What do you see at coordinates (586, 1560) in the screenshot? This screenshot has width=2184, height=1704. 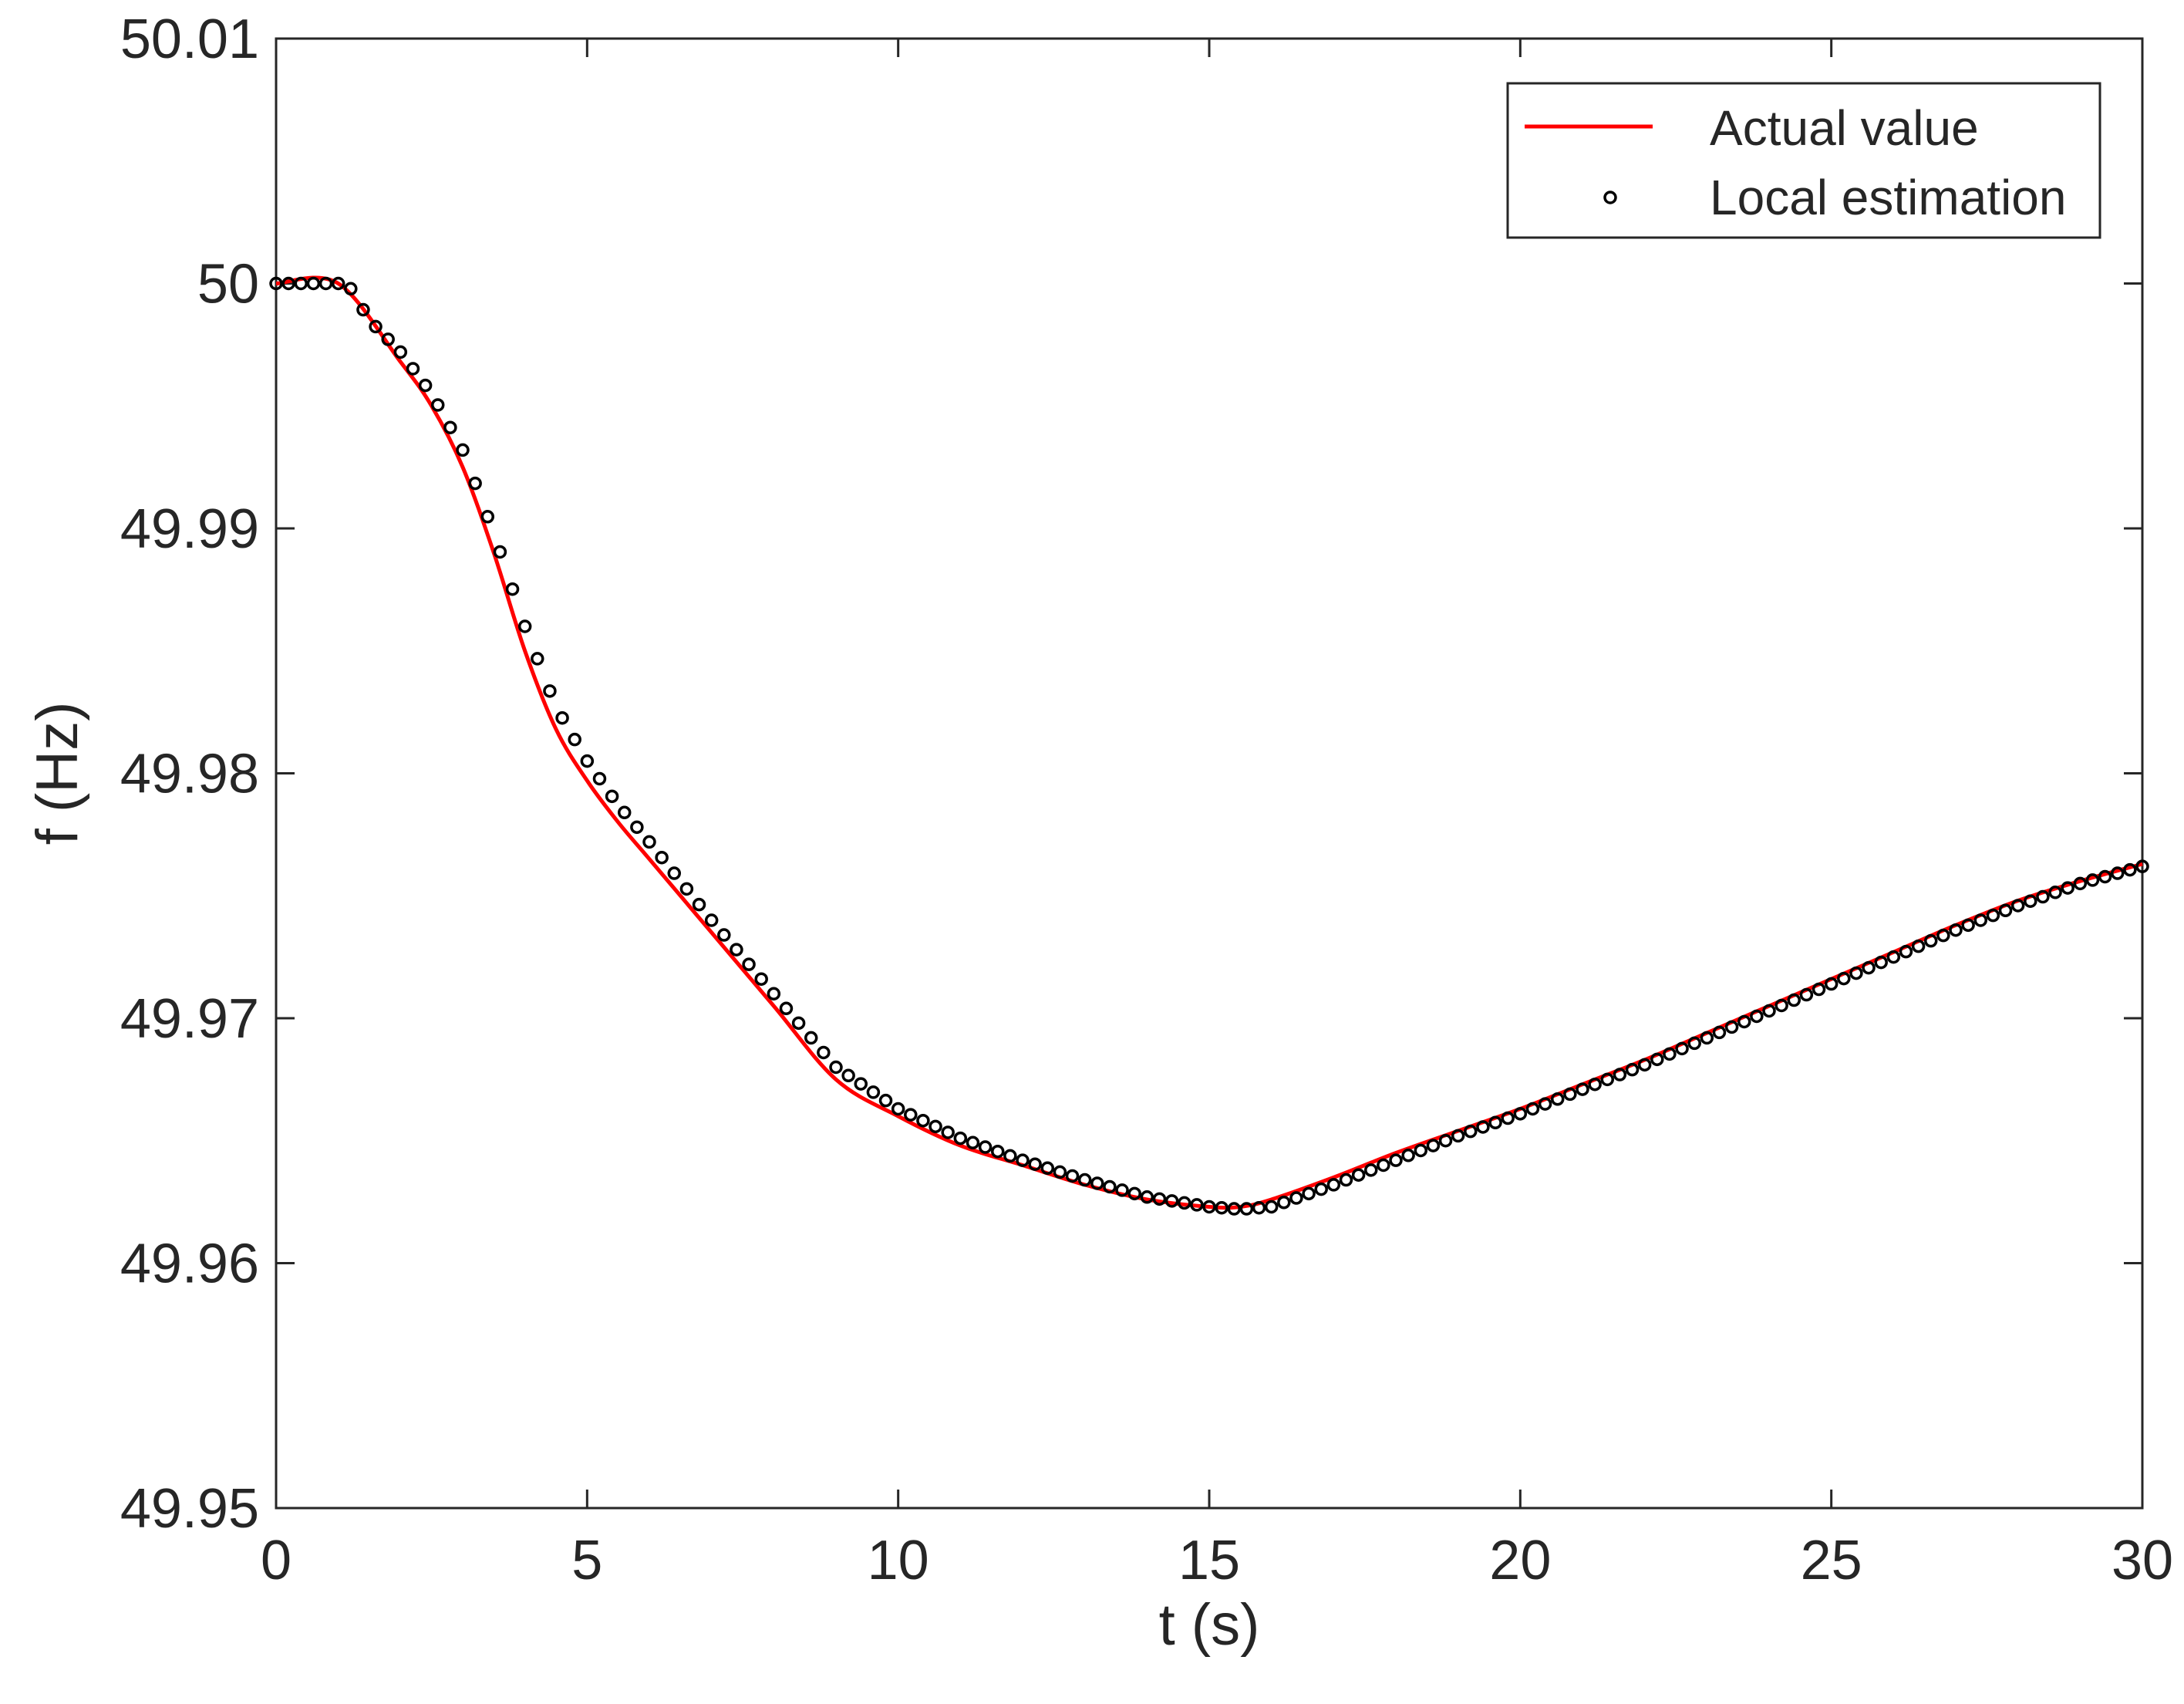 I see `x-tick-label: 5` at bounding box center [586, 1560].